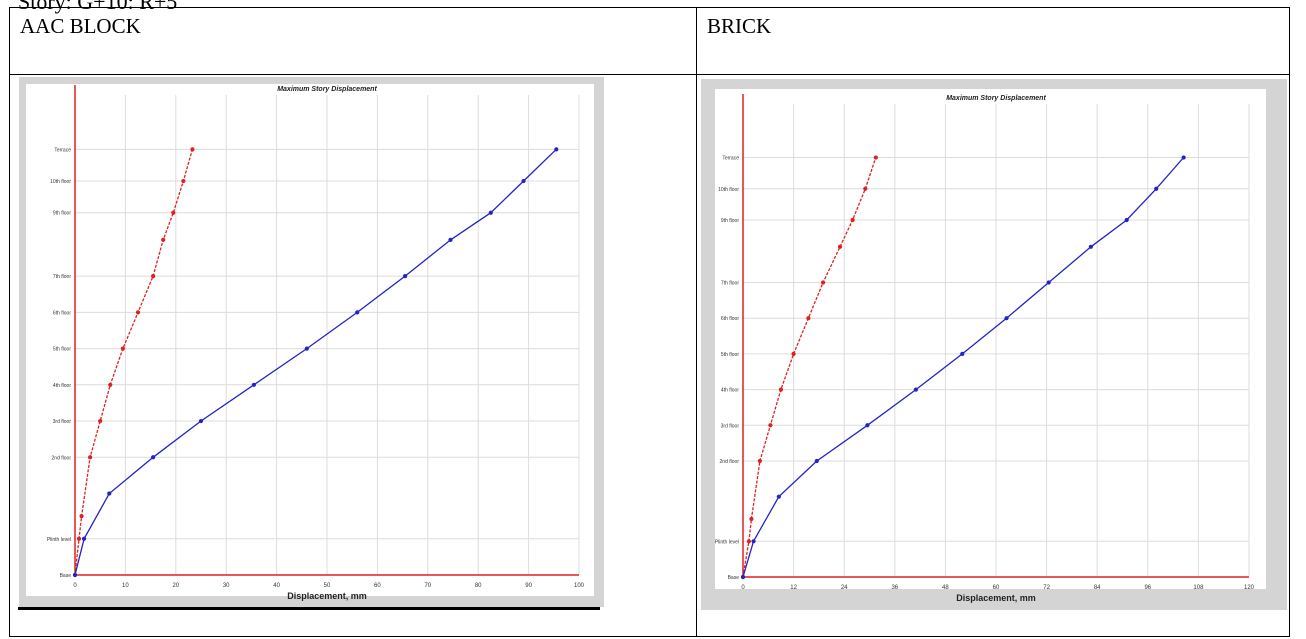  Describe the element at coordinates (945, 588) in the screenshot. I see `x-tick-label: 48` at that location.